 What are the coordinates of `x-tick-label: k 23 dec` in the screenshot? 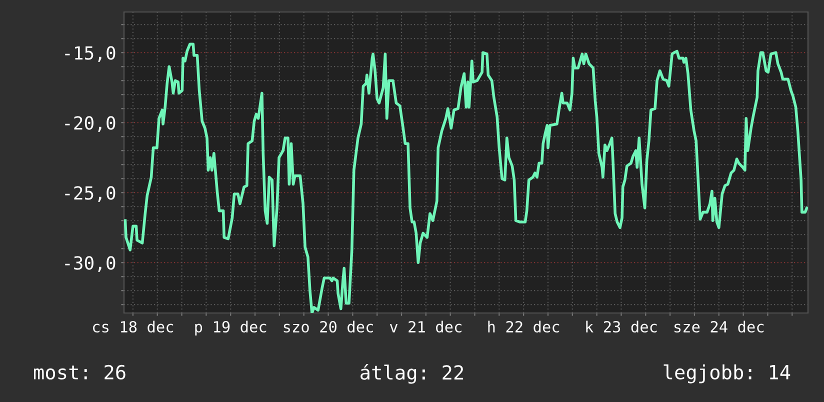 It's located at (621, 326).